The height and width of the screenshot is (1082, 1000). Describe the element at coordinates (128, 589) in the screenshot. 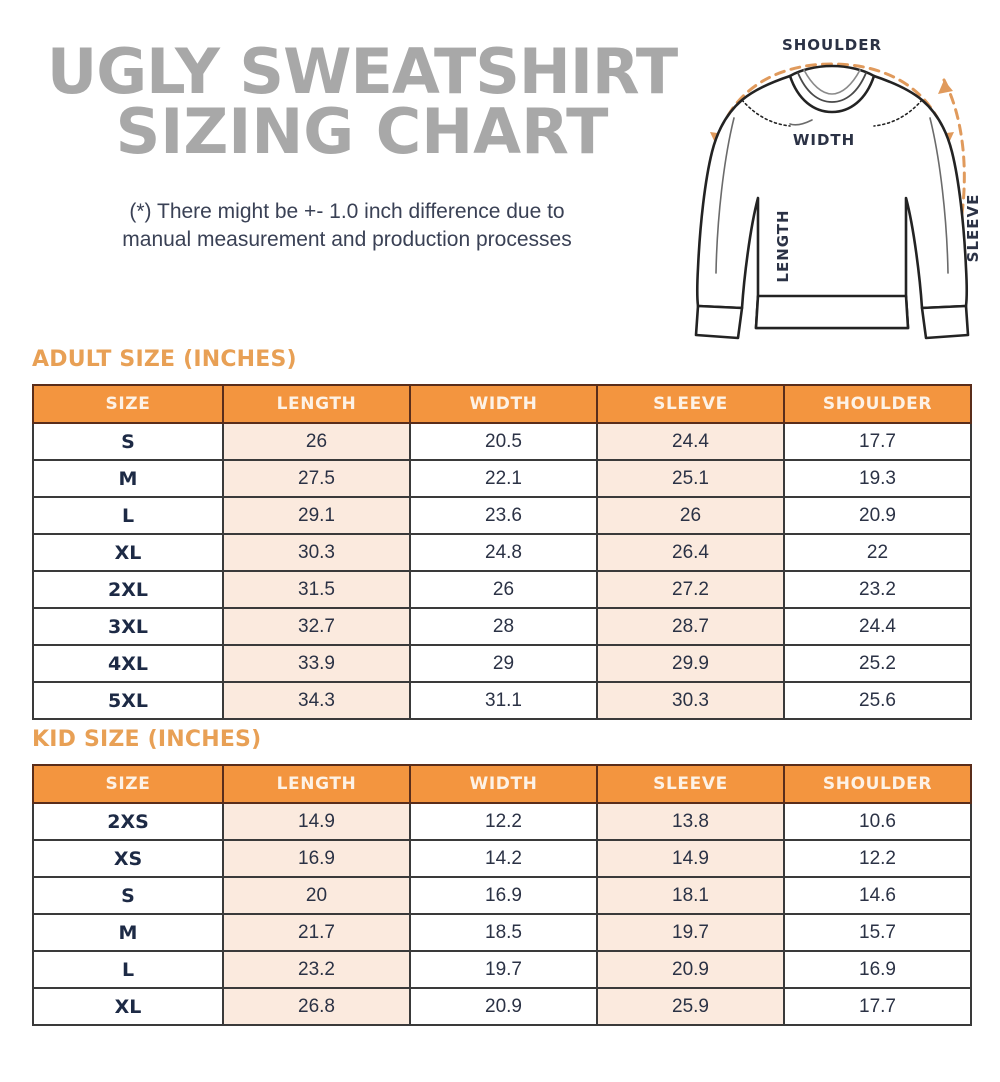

I see `adult-cell-size: 2XL` at that location.